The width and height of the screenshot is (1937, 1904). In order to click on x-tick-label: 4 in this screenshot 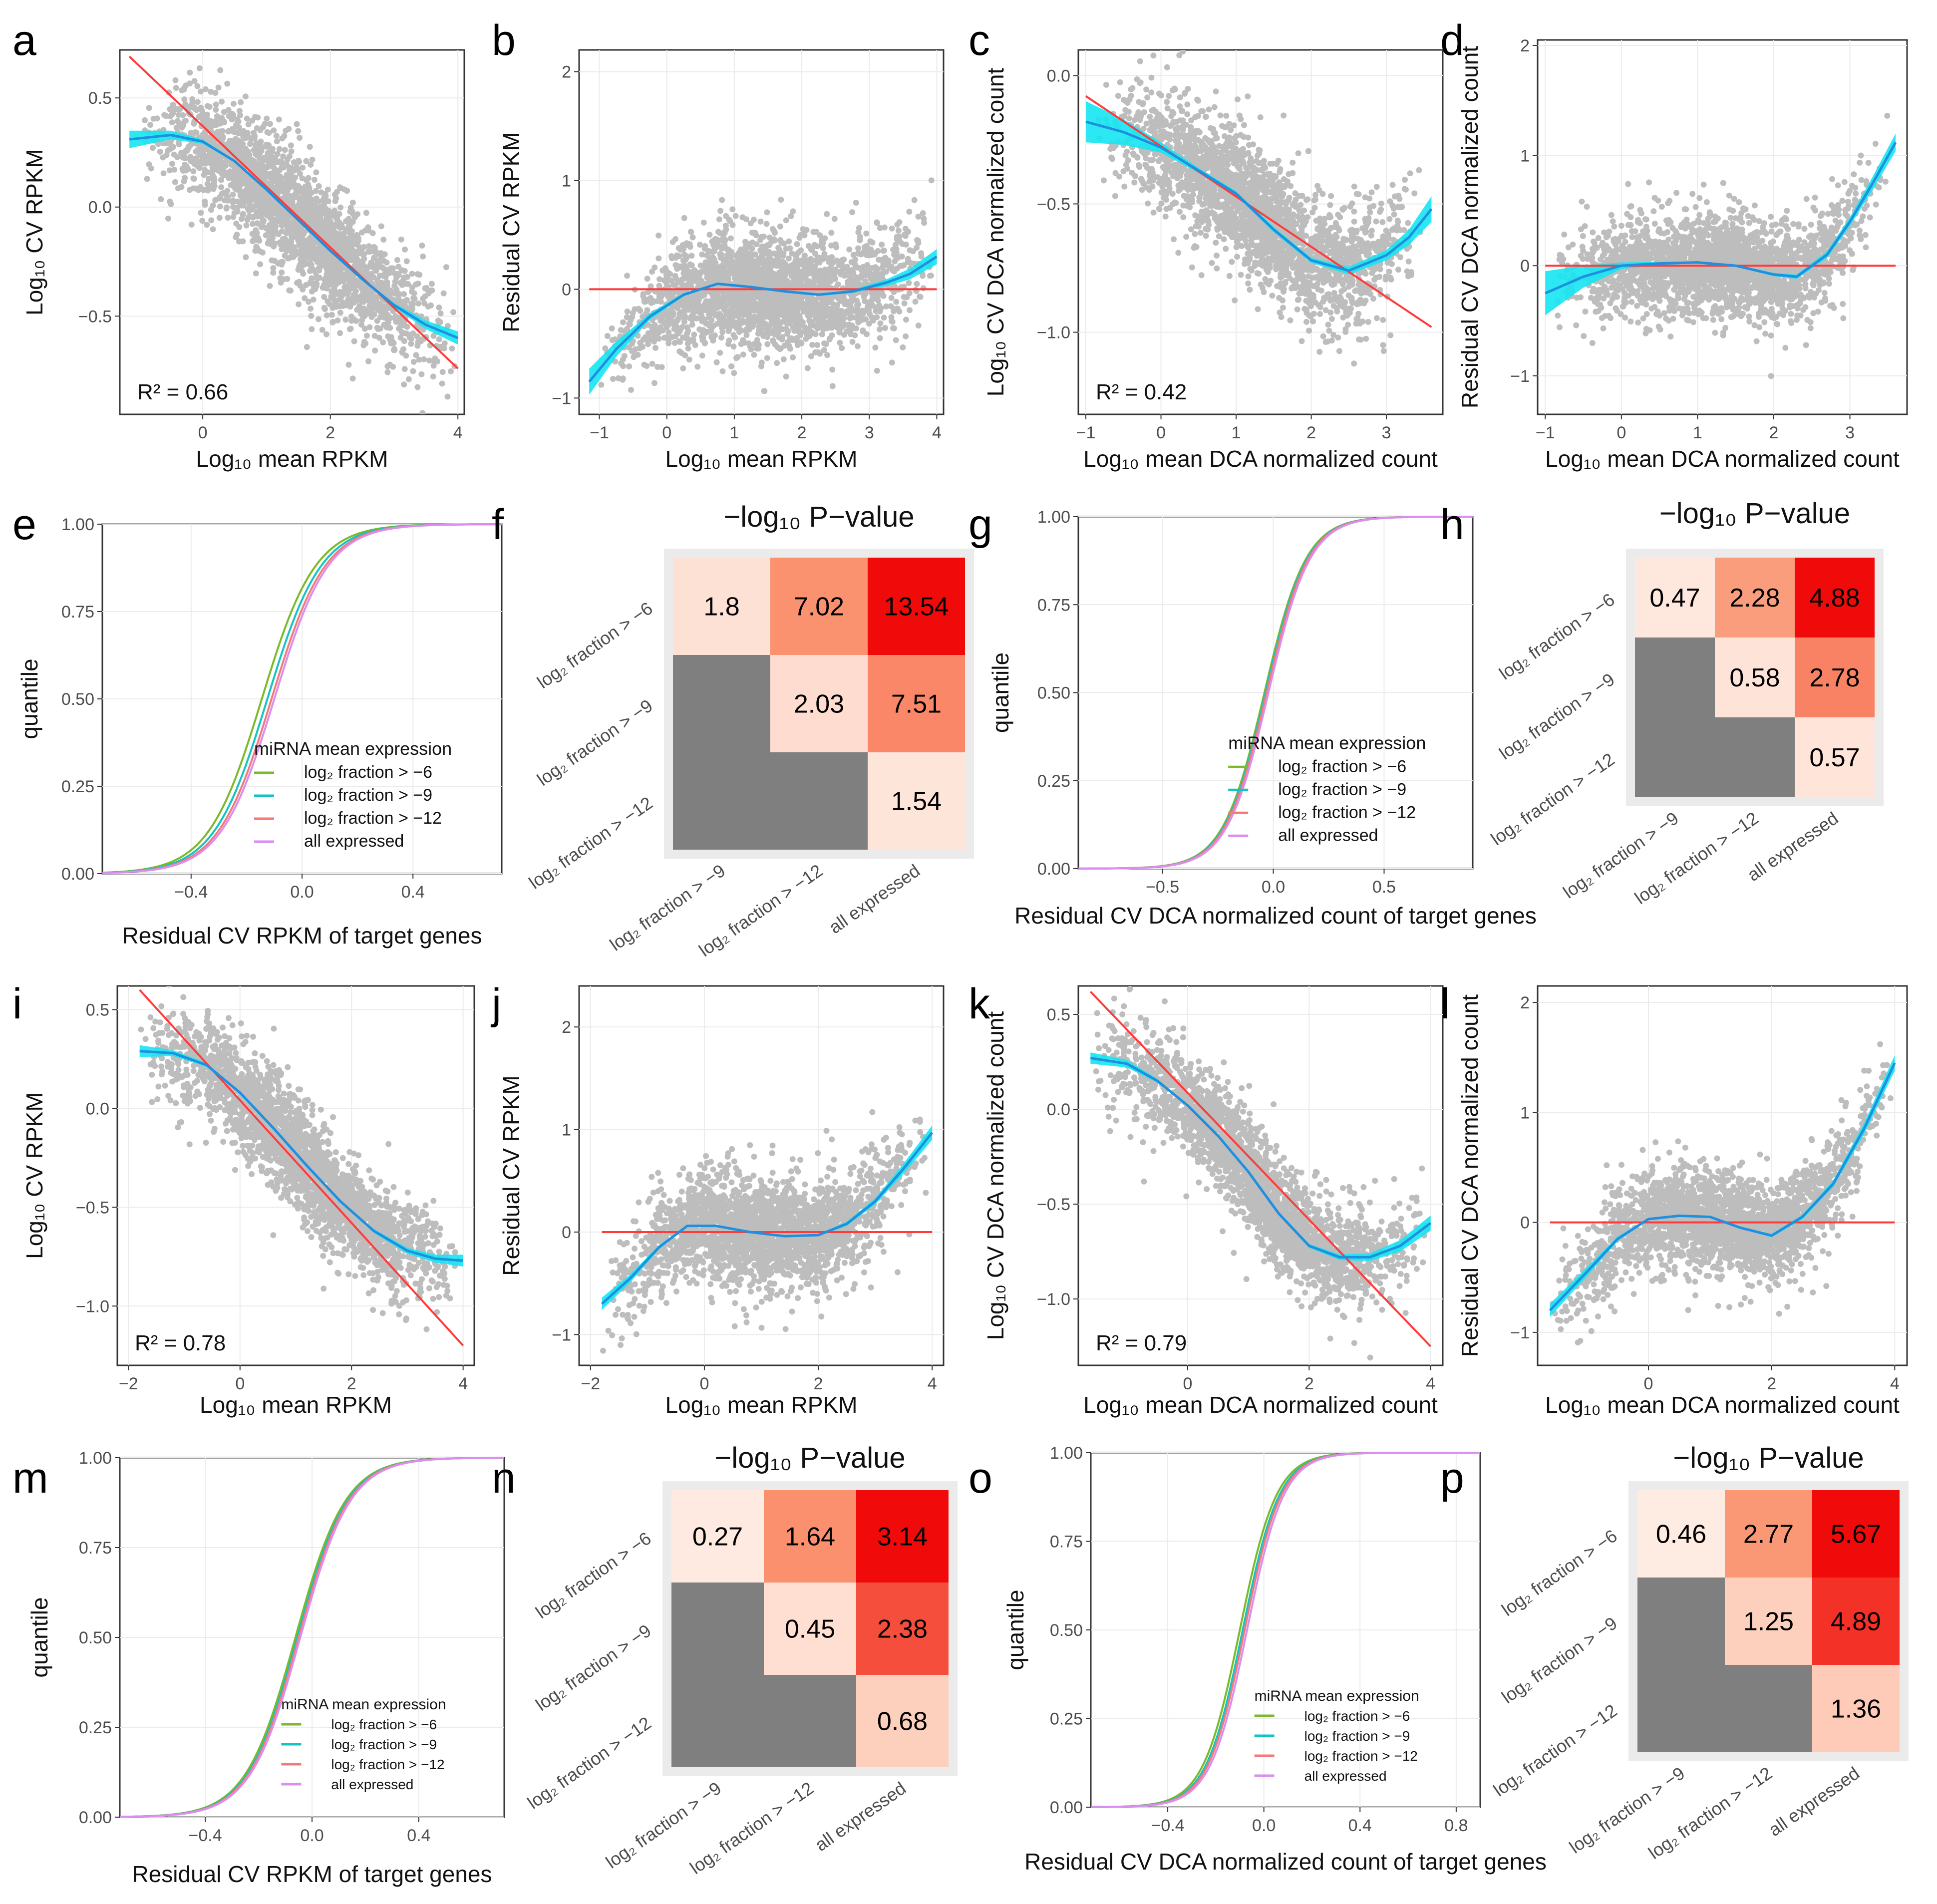, I will do `click(458, 432)`.